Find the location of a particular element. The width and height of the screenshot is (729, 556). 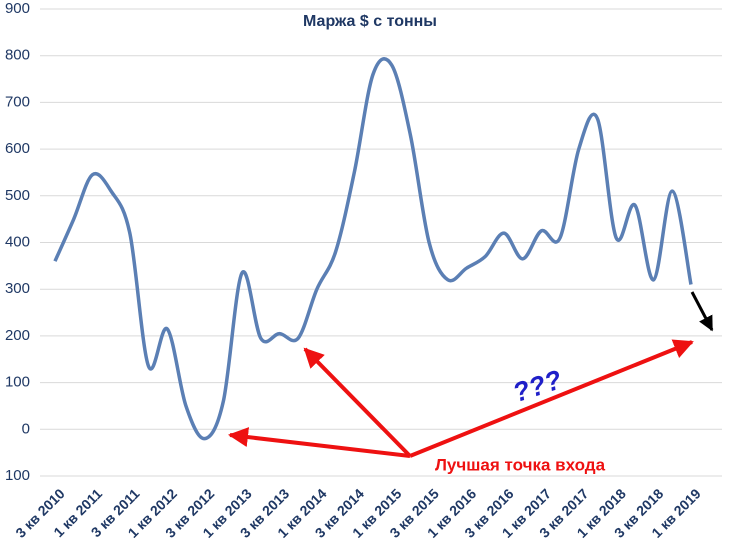

y-tick-label: 200 is located at coordinates (17, 335).